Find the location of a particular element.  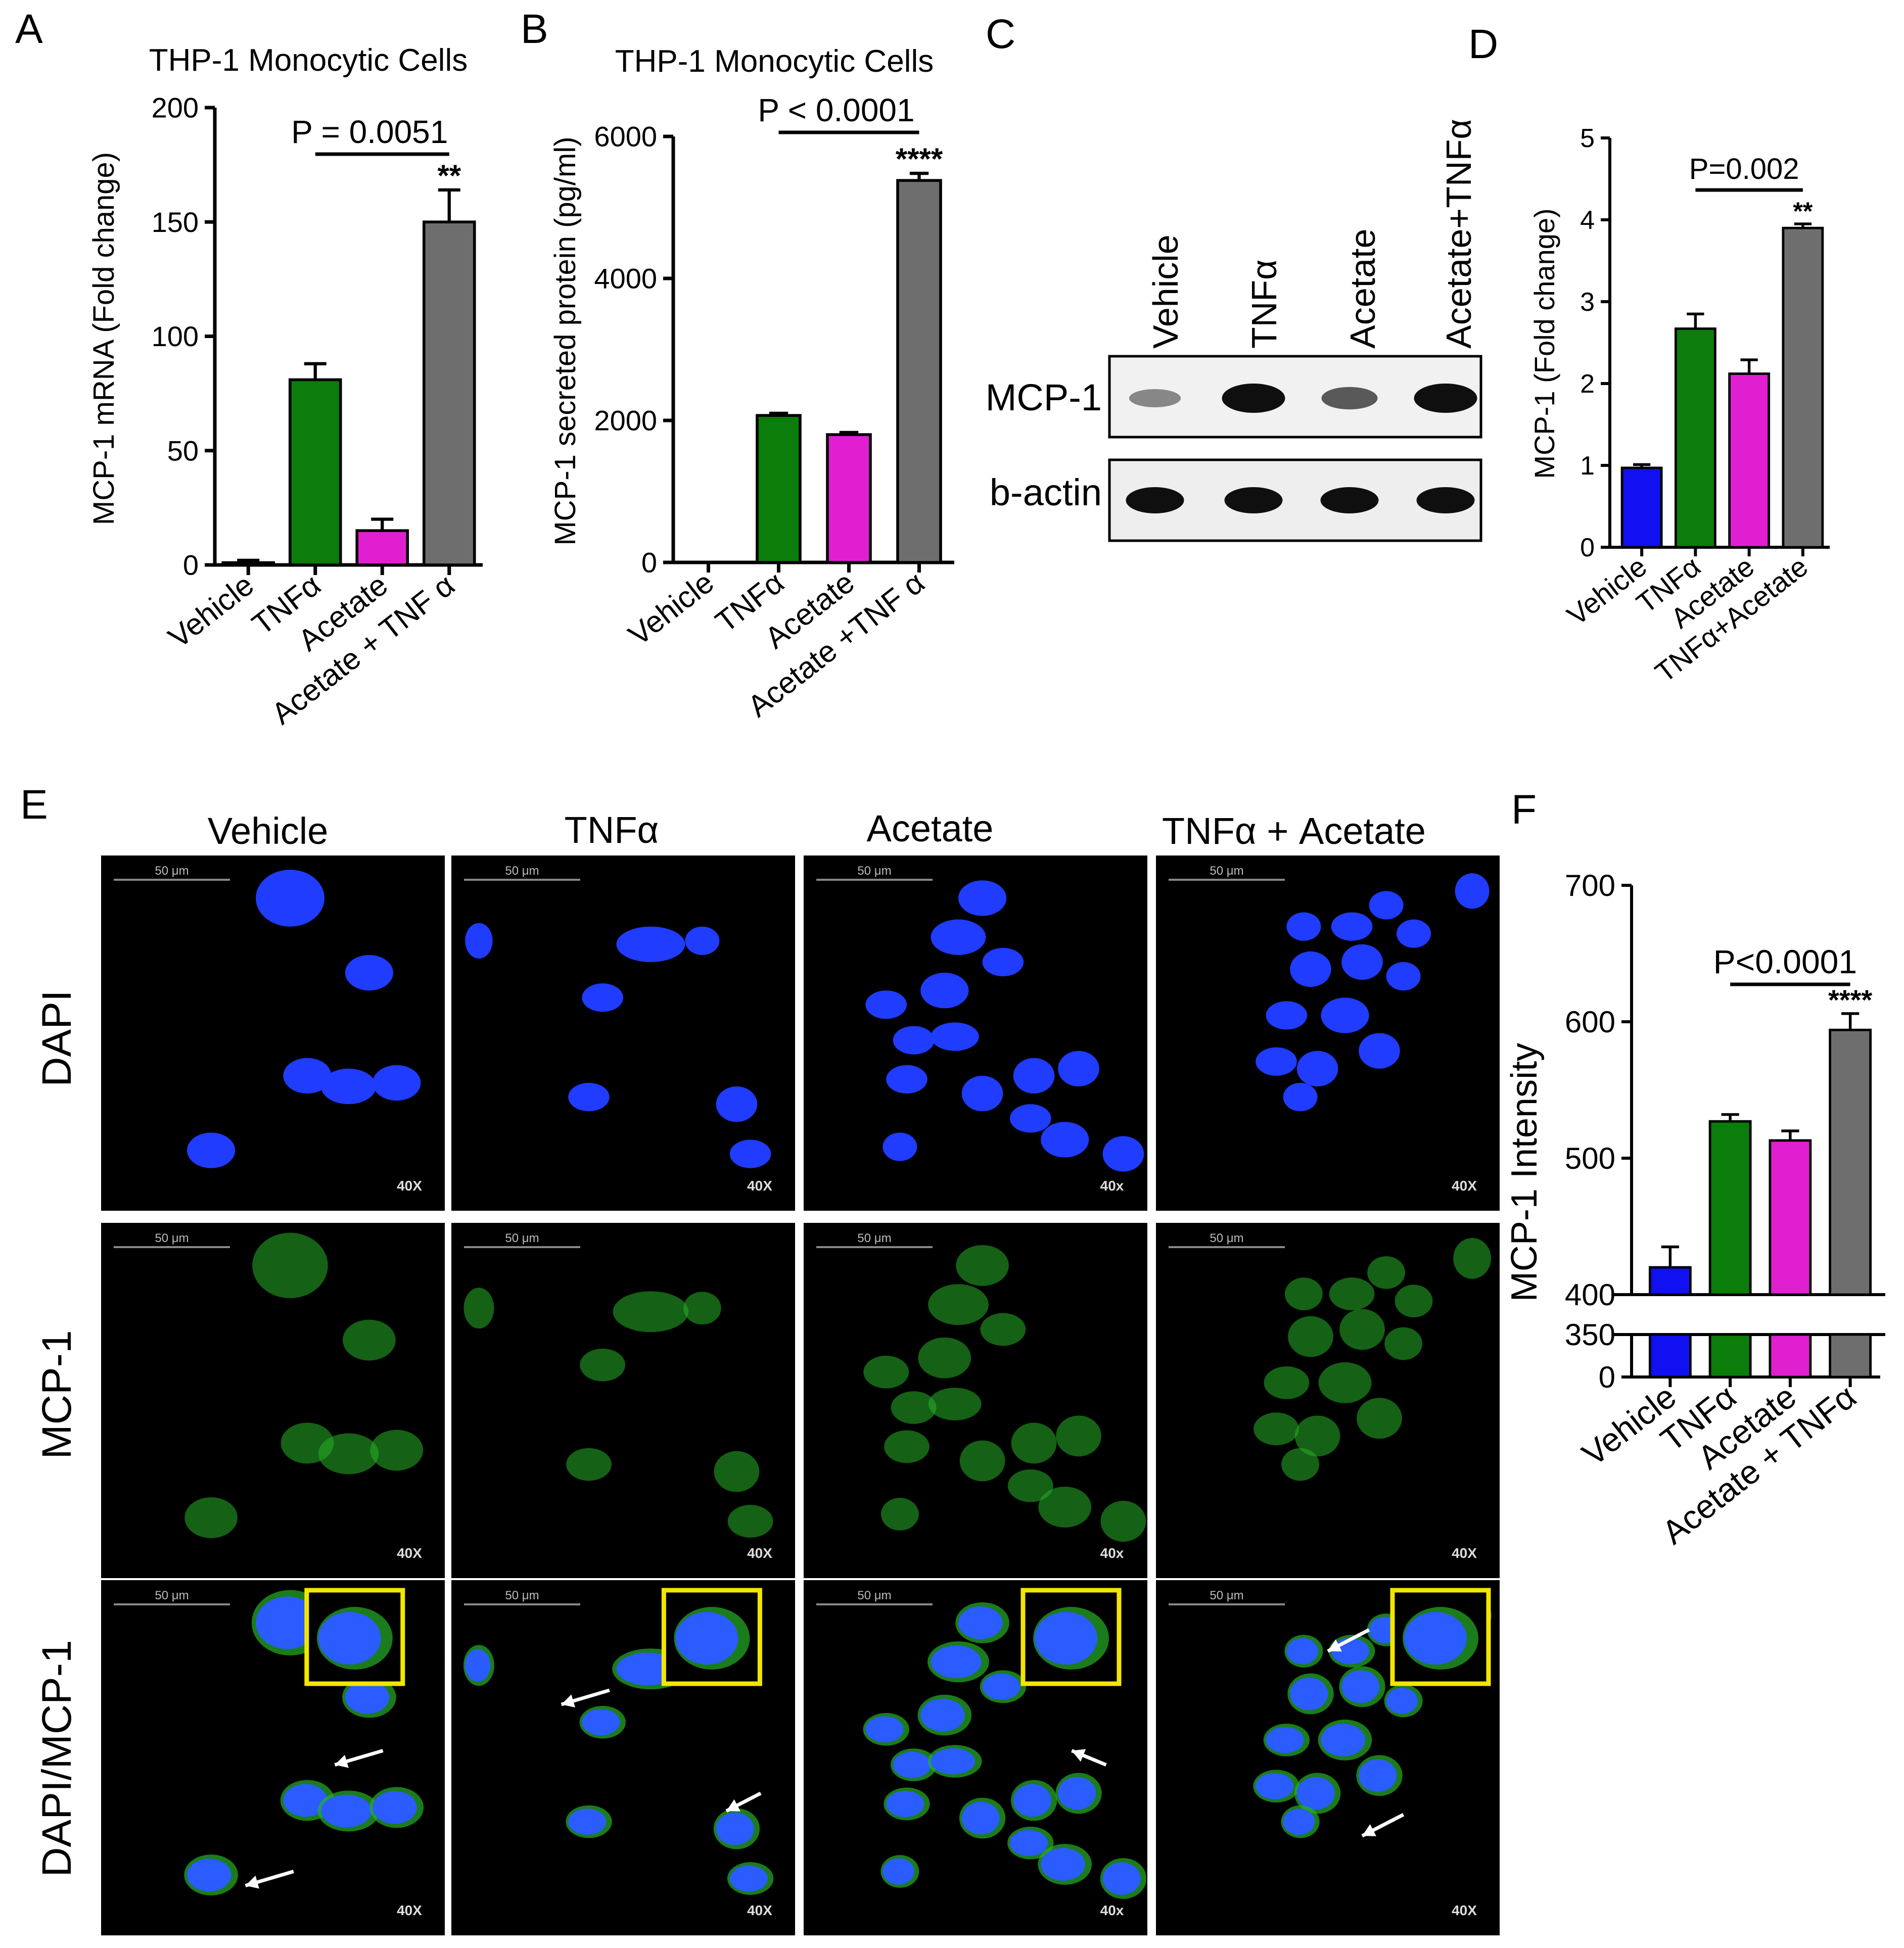

chart-d-bar-tnf-acetate is located at coordinates (1803, 387).